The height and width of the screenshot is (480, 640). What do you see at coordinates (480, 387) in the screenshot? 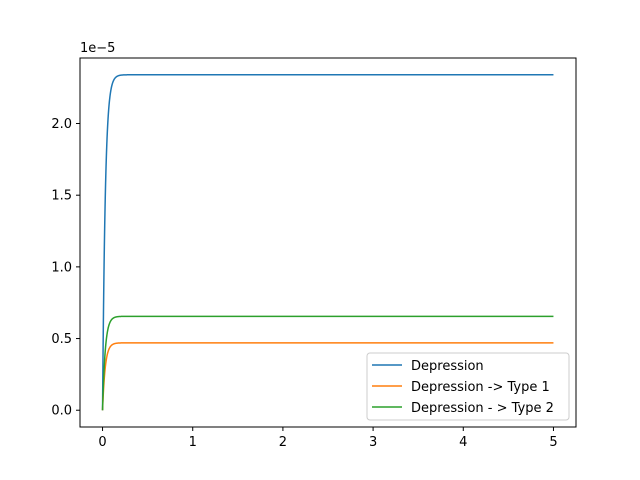
I see `legend-label-2: Depression -> Type 1` at bounding box center [480, 387].